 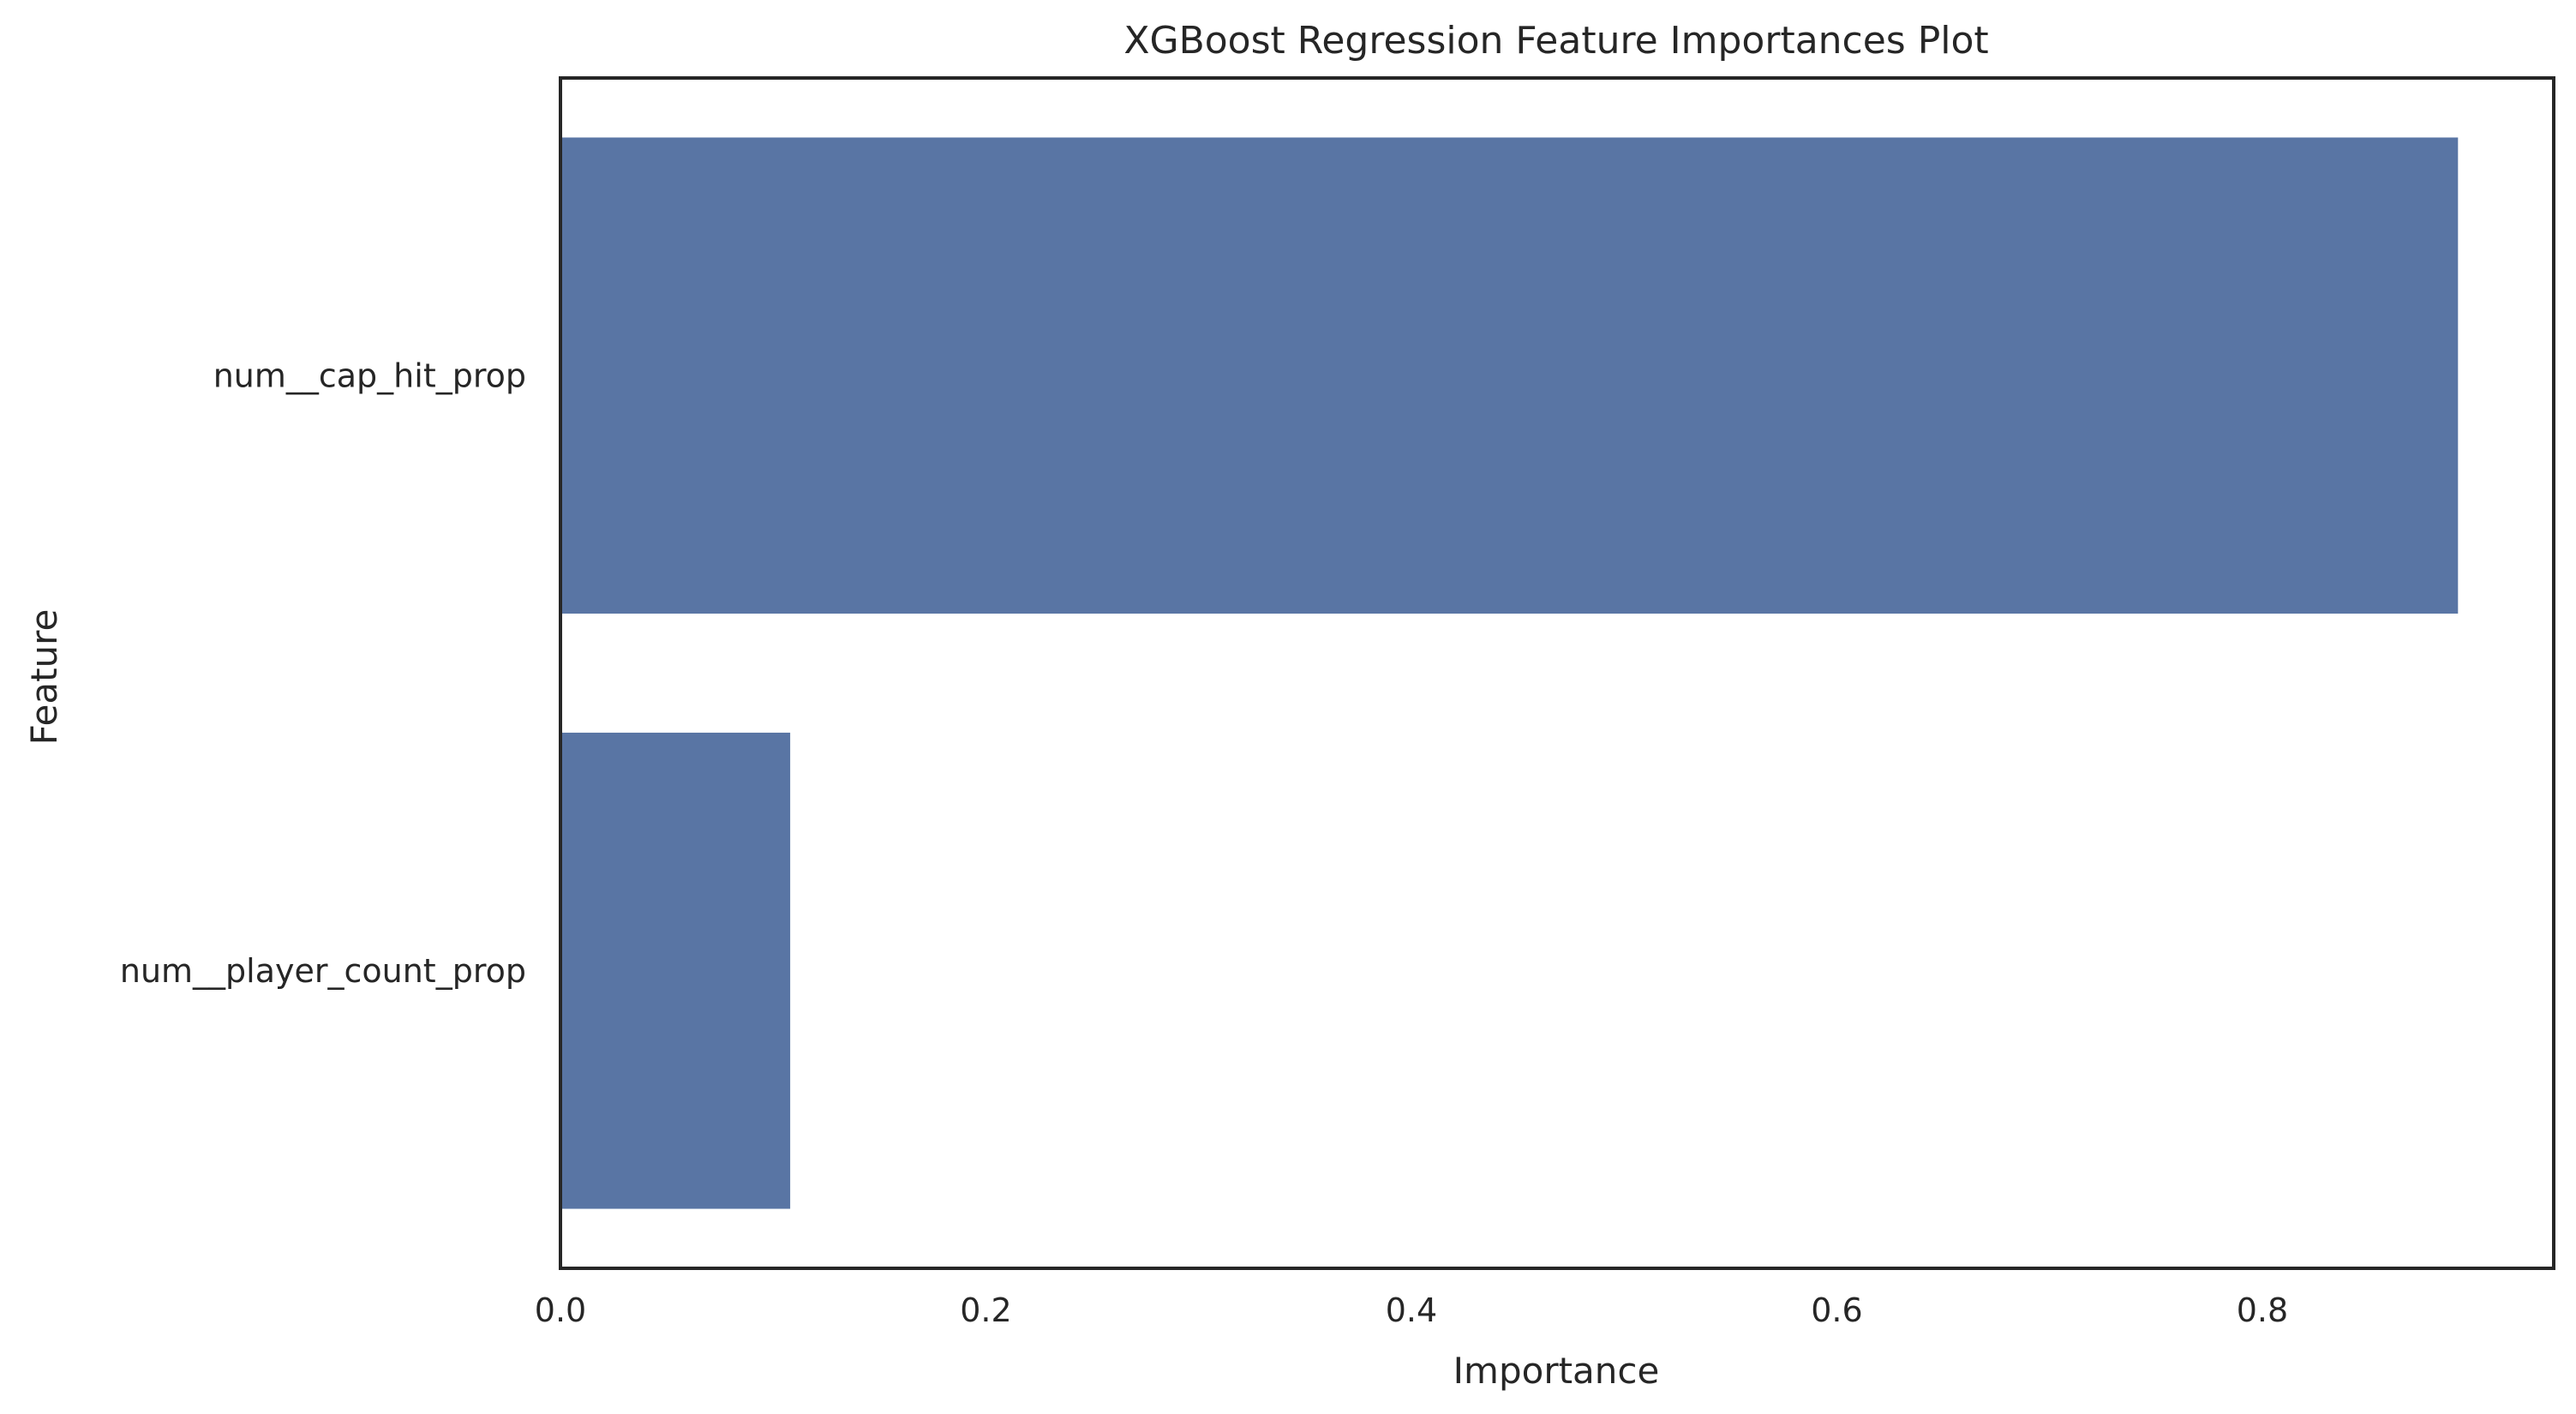 I want to click on x-axis-label: Importance, so click(x=1556, y=1371).